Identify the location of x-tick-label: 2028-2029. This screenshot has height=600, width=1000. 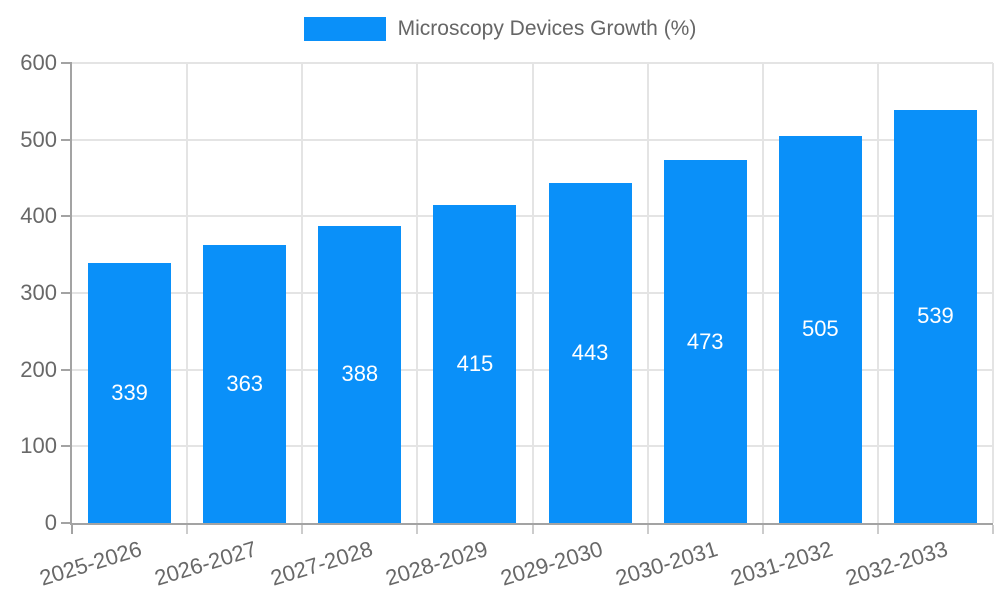
(436, 563).